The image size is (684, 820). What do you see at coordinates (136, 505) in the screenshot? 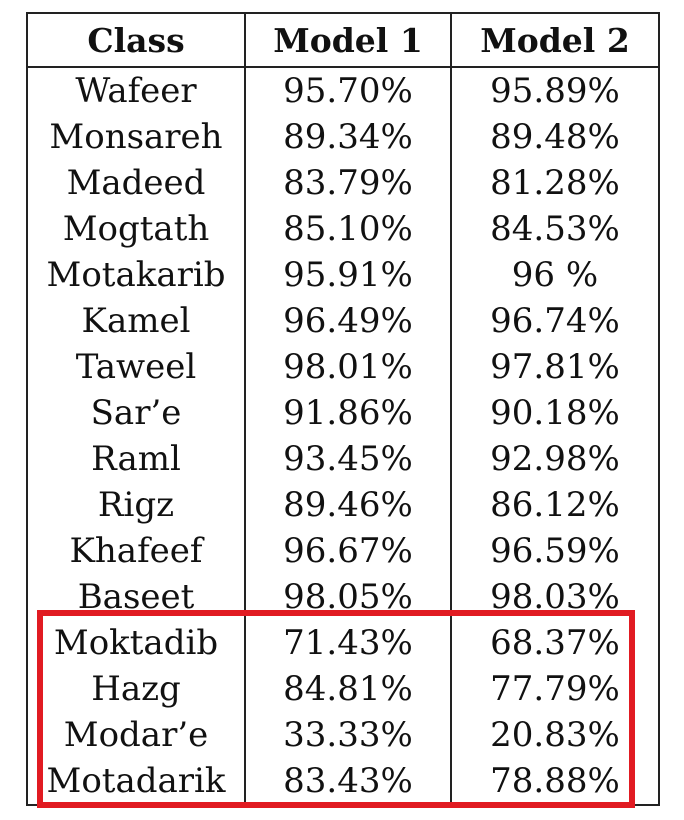
I see `cell-class: Rigz` at bounding box center [136, 505].